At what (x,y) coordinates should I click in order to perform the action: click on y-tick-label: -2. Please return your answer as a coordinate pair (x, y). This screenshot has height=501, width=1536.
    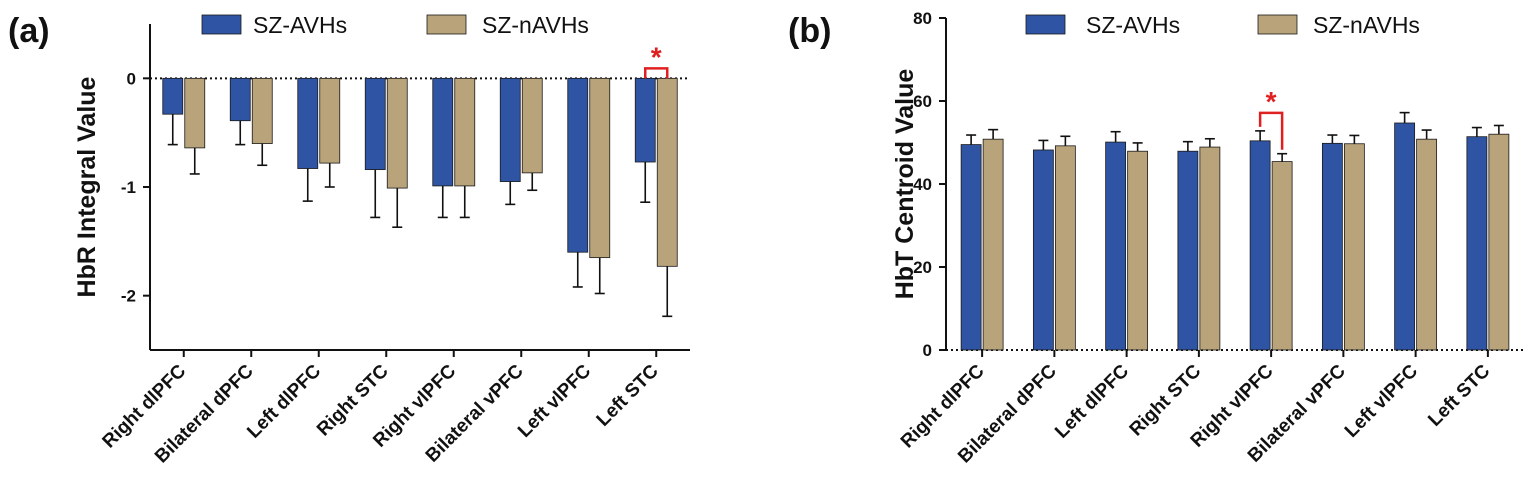
    Looking at the image, I should click on (128, 296).